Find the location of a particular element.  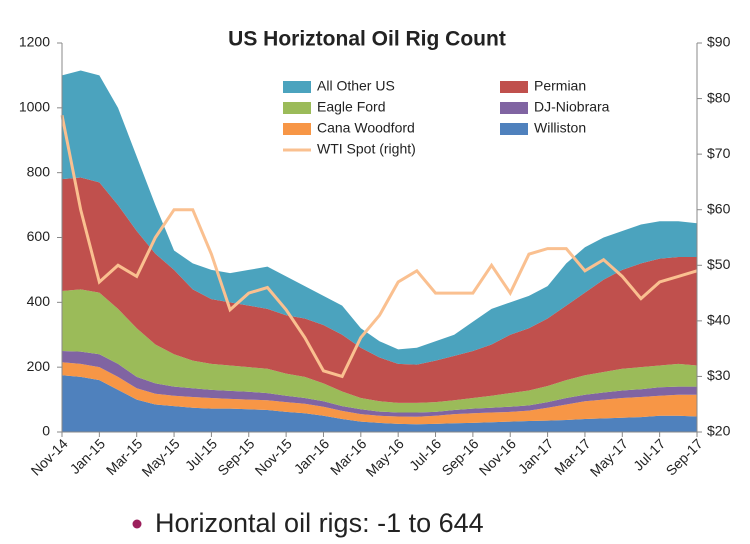

legend-label: WTI Spot (right) is located at coordinates (366, 149).